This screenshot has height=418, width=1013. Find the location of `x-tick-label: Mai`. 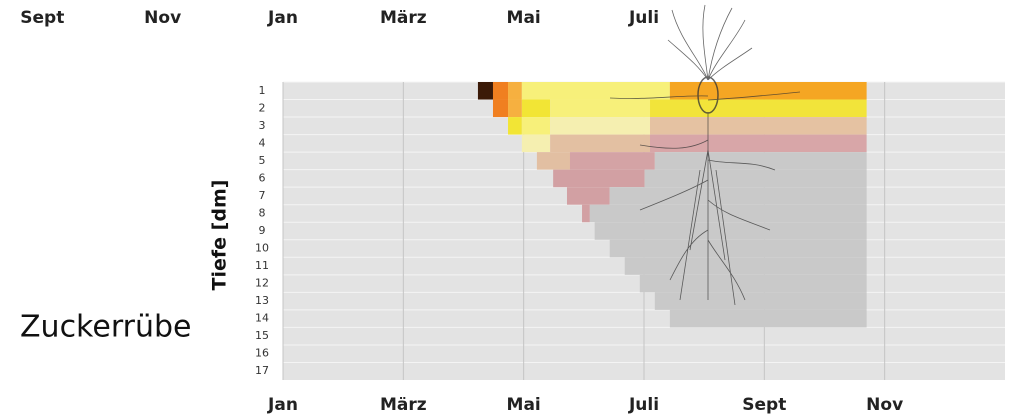

x-tick-label: Mai is located at coordinates (524, 405).